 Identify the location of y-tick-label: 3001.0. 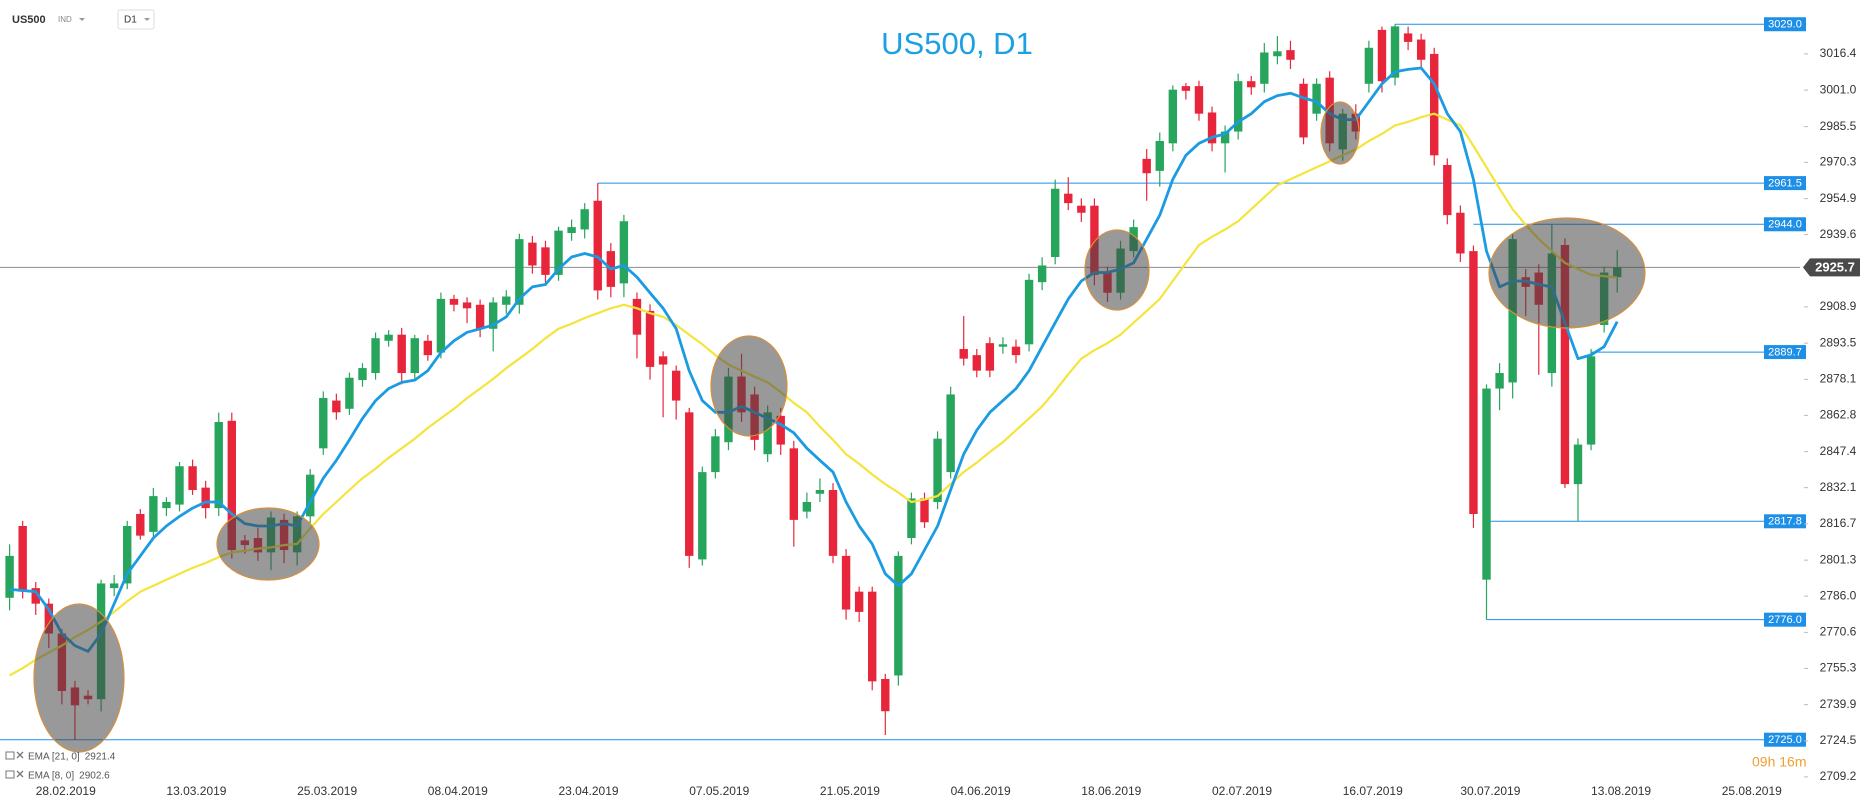
(1838, 89).